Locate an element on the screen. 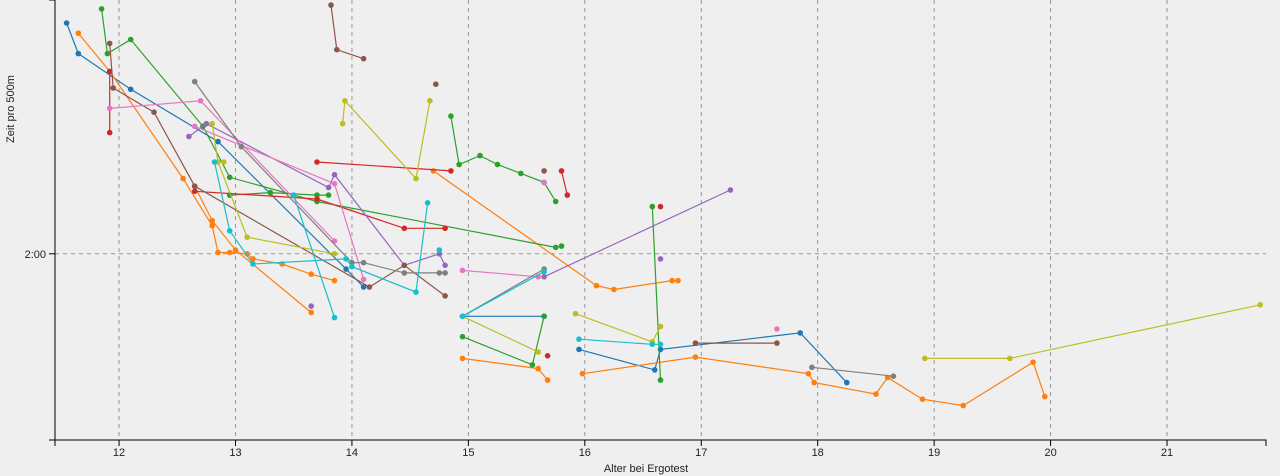 The width and height of the screenshot is (1280, 476). x-tick-label: 13 is located at coordinates (235, 453).